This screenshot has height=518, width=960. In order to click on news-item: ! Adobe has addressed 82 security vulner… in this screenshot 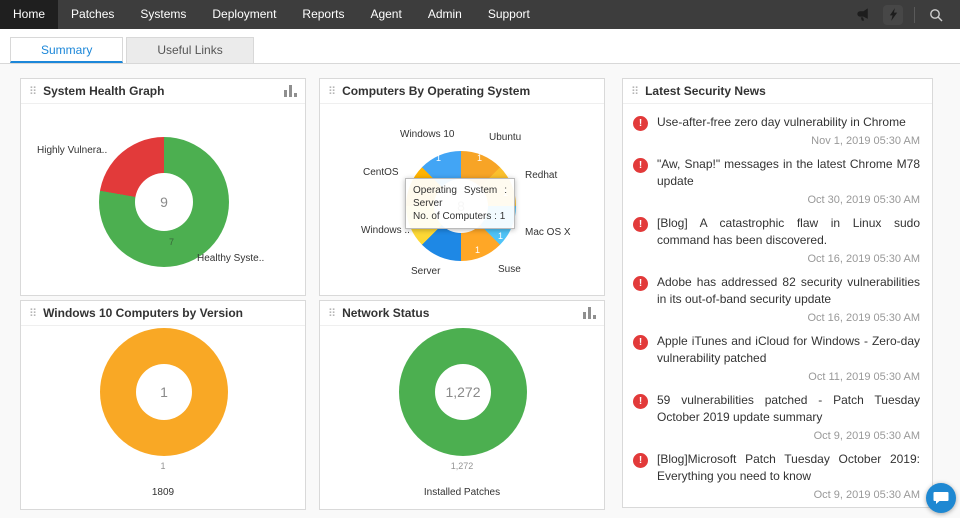, I will do `click(776, 296)`.